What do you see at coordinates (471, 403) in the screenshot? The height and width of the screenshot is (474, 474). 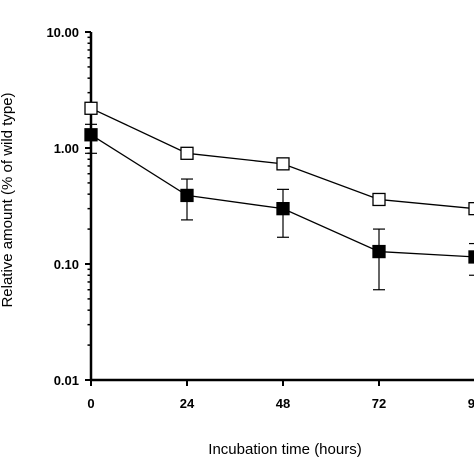 I see `x-tick-label: 96` at bounding box center [471, 403].